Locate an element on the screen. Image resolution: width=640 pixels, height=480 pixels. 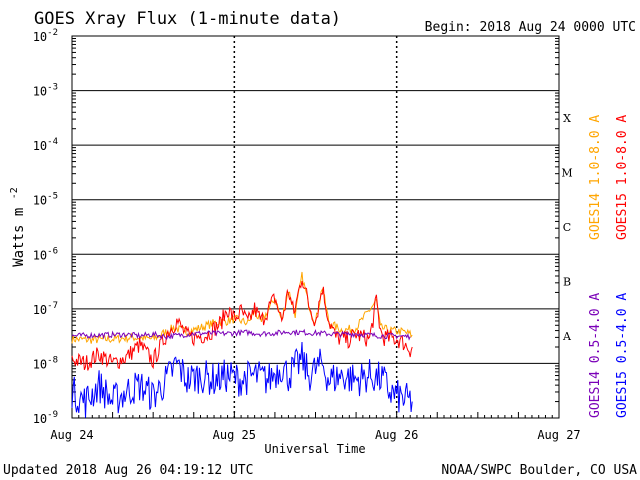
x-tick-labels: Aug 24 Aug 25 Aug 26 Aug 27 is located at coordinates (315, 435).